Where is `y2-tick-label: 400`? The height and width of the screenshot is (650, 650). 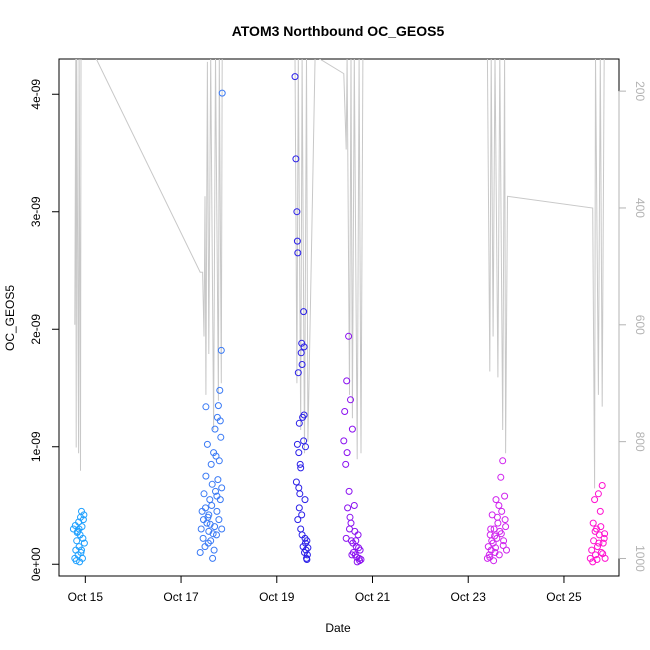
y2-tick-label: 400 is located at coordinates (640, 208).